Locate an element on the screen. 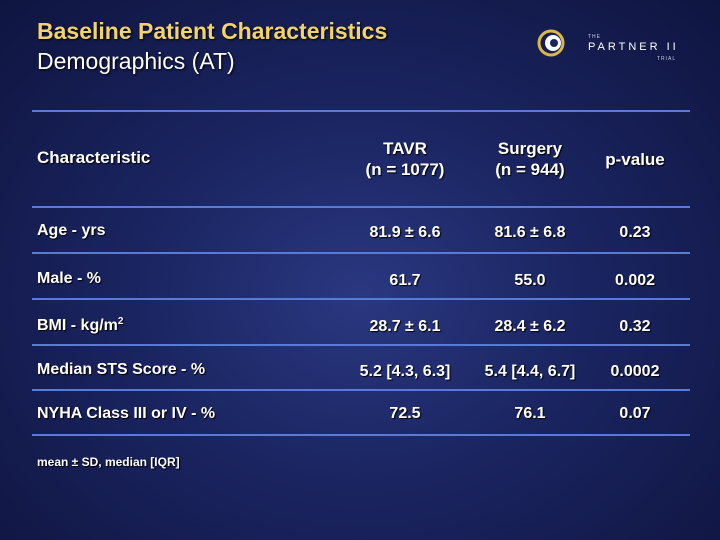  footnote: mean ± SD, median [IQR] is located at coordinates (108, 462).